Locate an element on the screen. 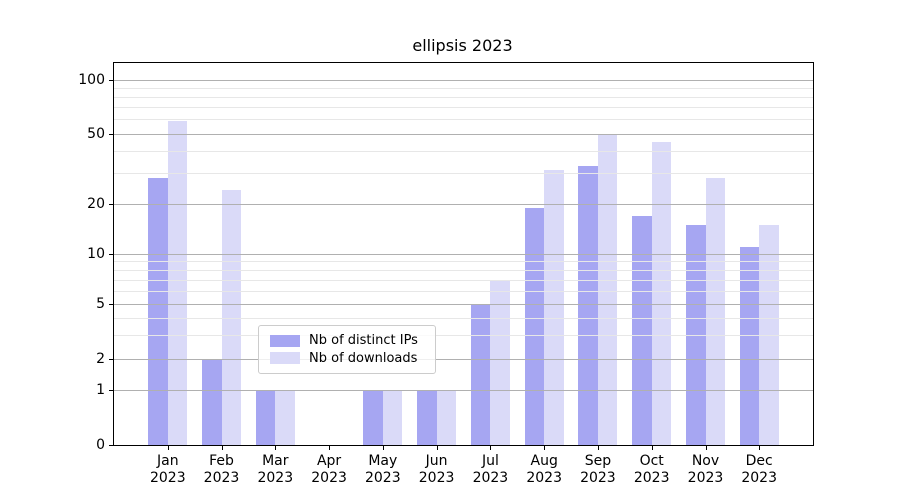  legend-label: Nb of downloads is located at coordinates (363, 358).